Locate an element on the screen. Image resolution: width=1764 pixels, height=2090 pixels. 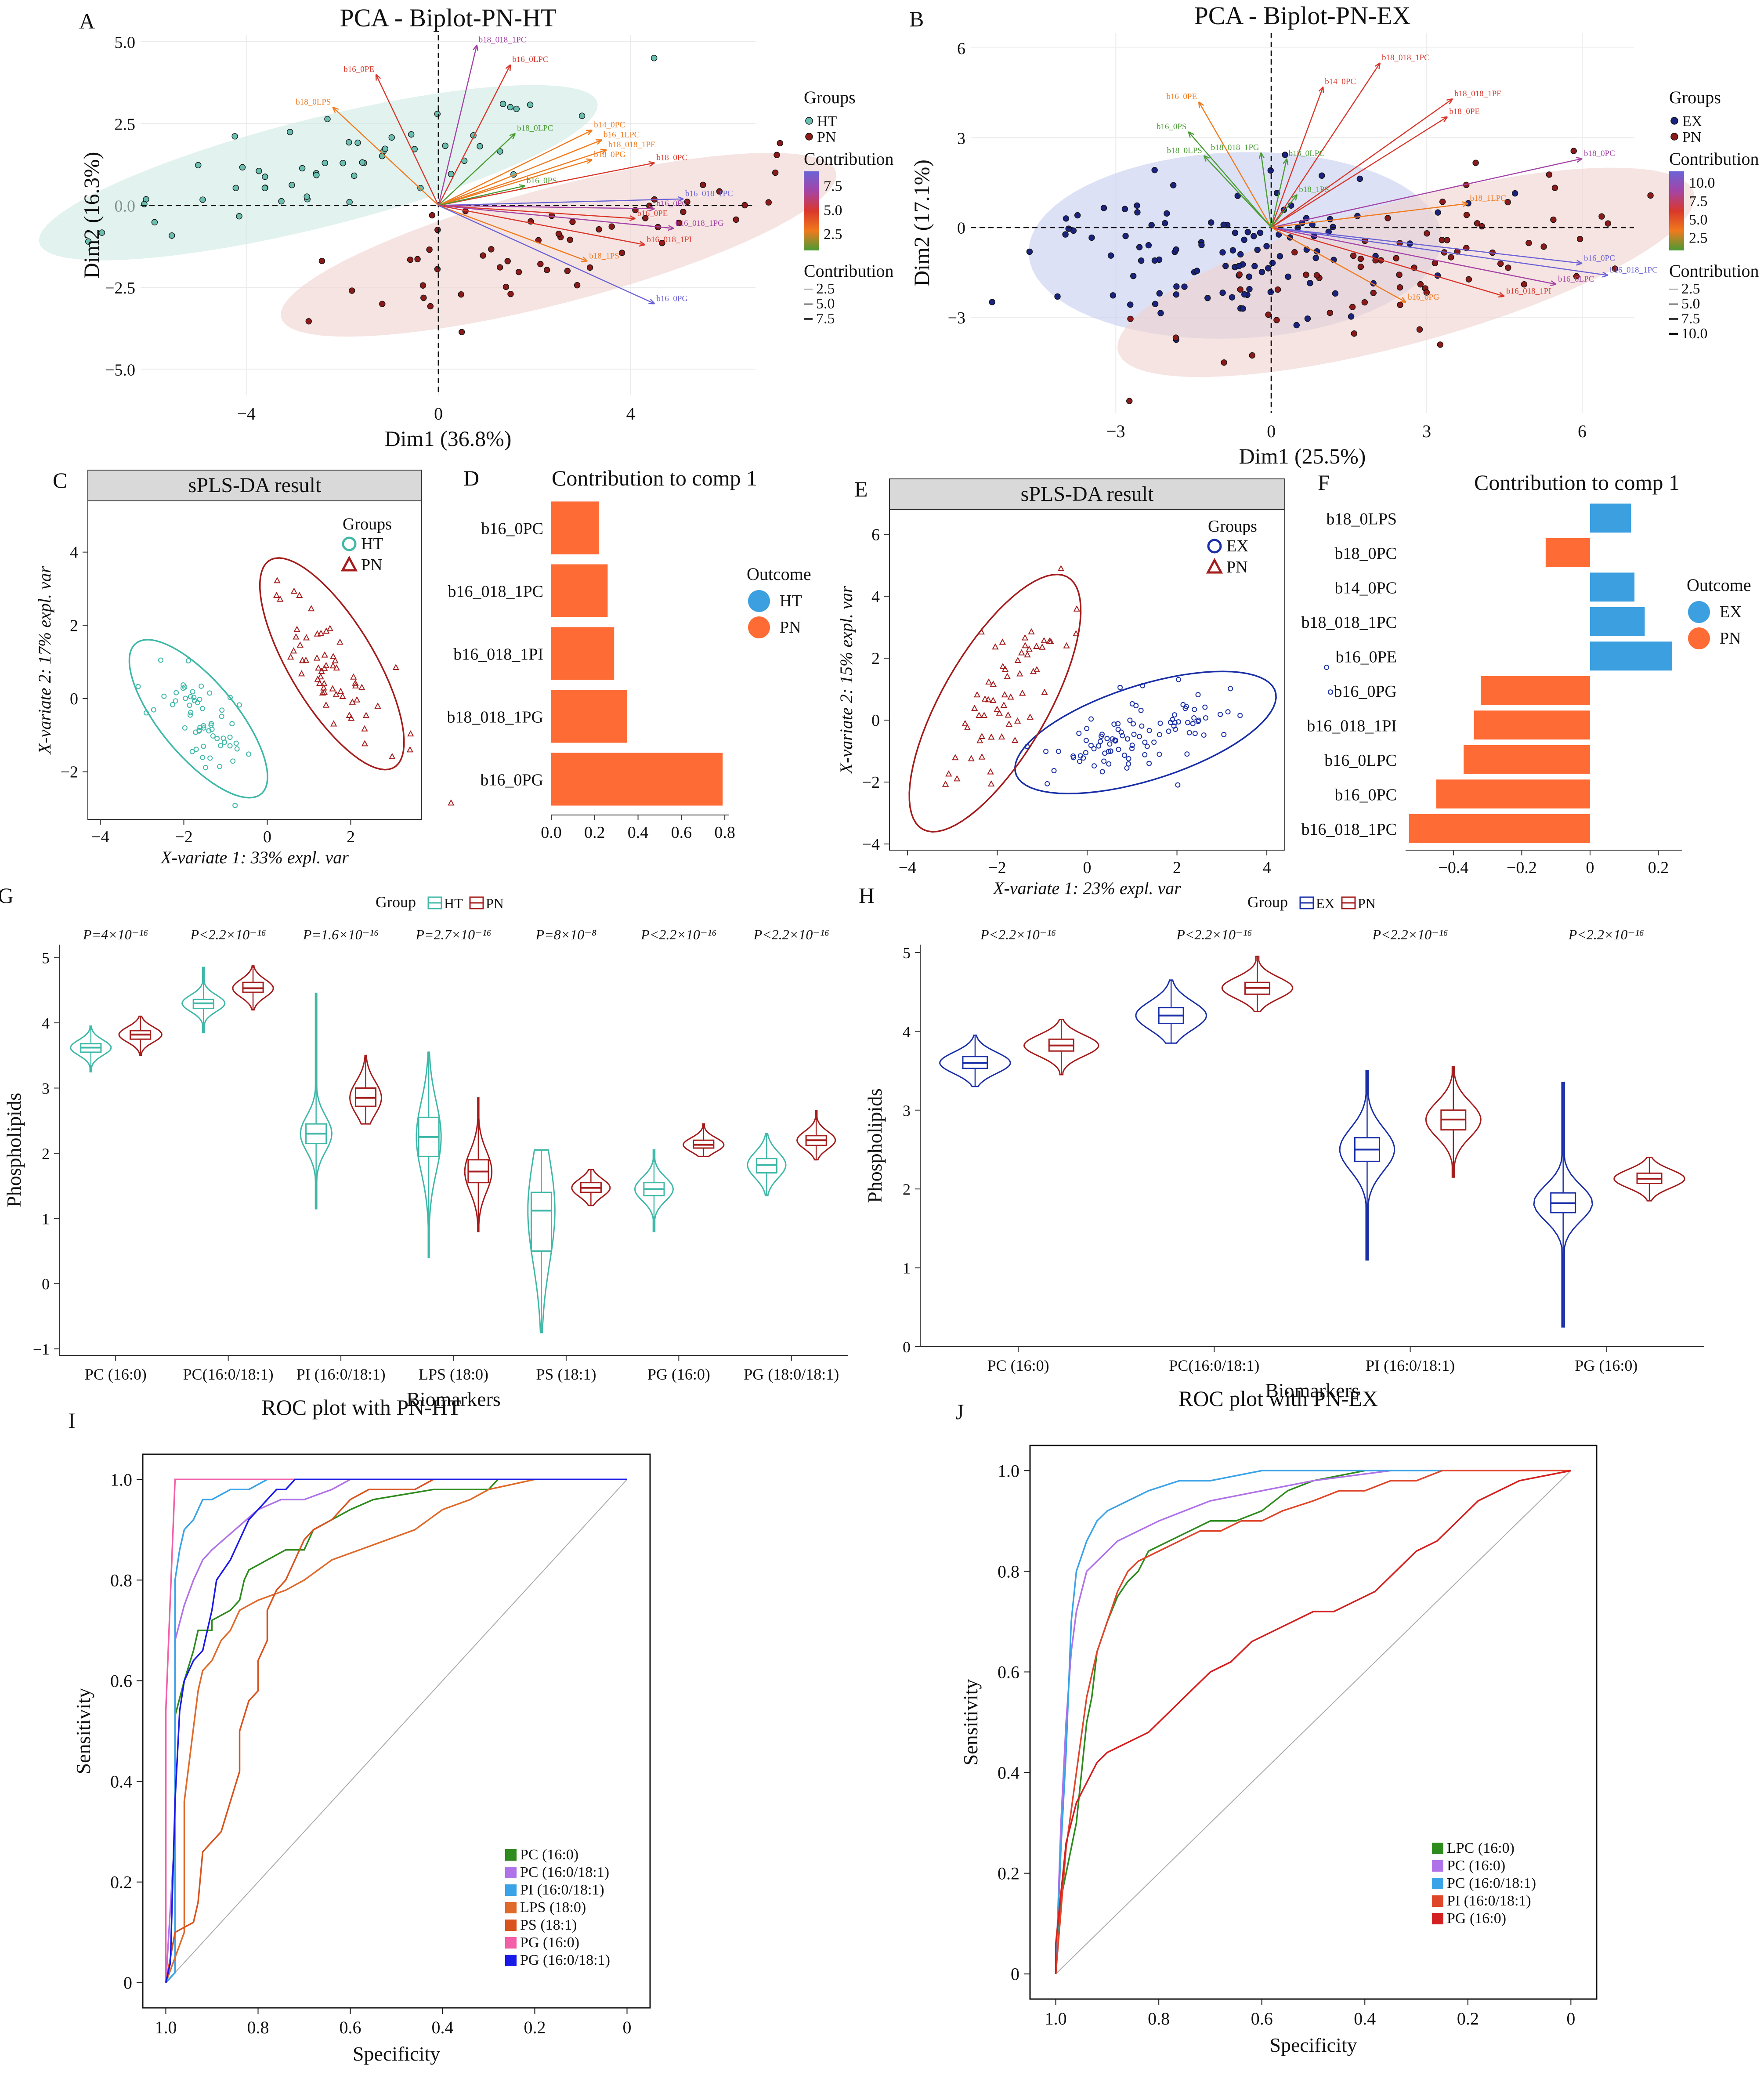
category-label: b16_0PG is located at coordinates (1366, 691).